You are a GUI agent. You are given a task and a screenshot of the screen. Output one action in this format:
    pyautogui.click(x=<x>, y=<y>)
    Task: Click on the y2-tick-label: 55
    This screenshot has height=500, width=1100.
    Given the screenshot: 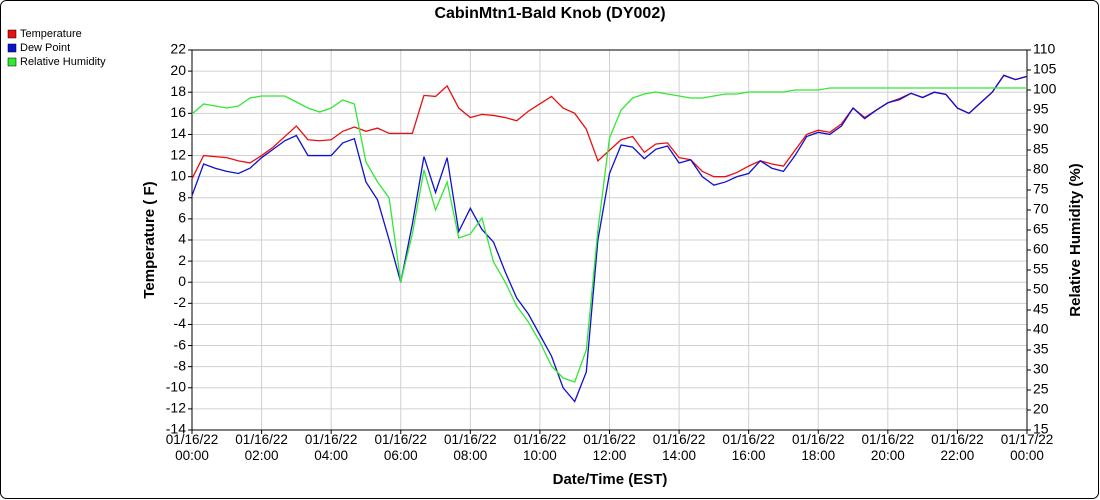 What is the action you would take?
    pyautogui.click(x=1041, y=269)
    